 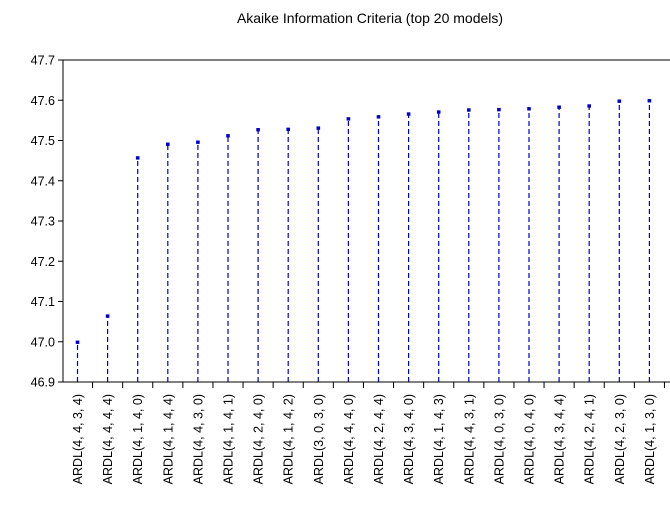 I want to click on x-category-label: ARDL(4, 1, 4, 4), so click(x=168, y=439).